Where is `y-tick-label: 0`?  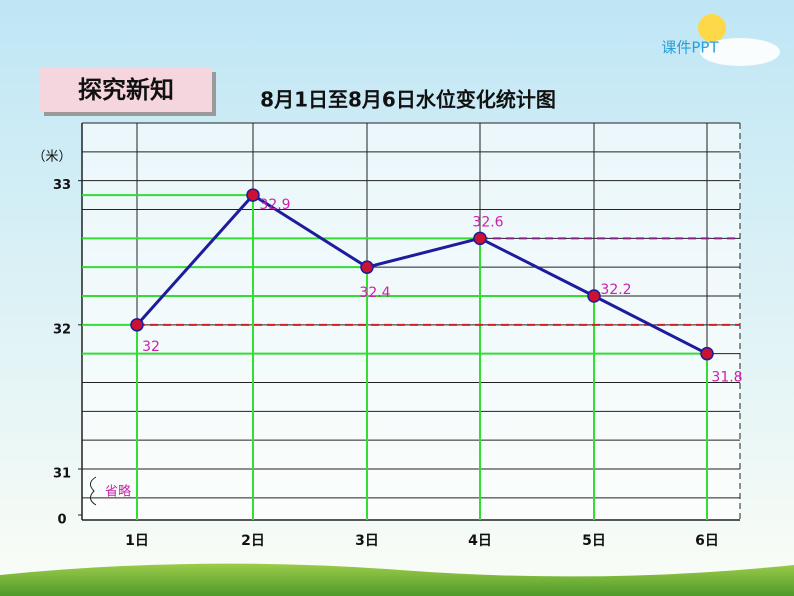
y-tick-label: 0 is located at coordinates (61, 520).